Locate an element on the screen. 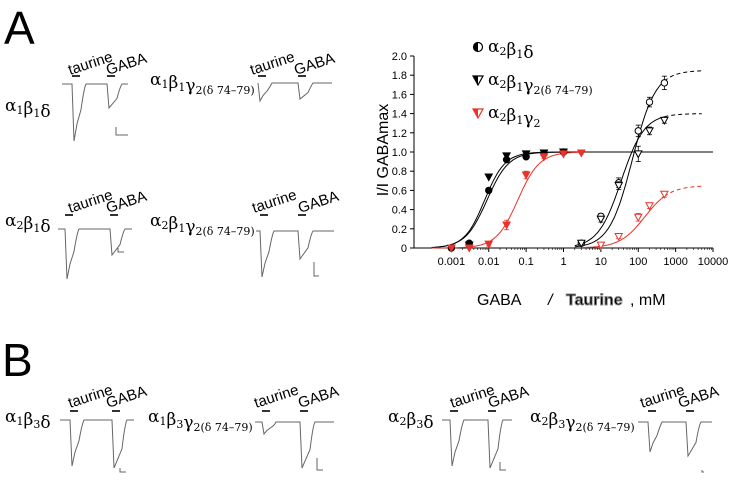 The width and height of the screenshot is (739, 480). trace-receptor-label: α1β1δ is located at coordinates (28, 109).